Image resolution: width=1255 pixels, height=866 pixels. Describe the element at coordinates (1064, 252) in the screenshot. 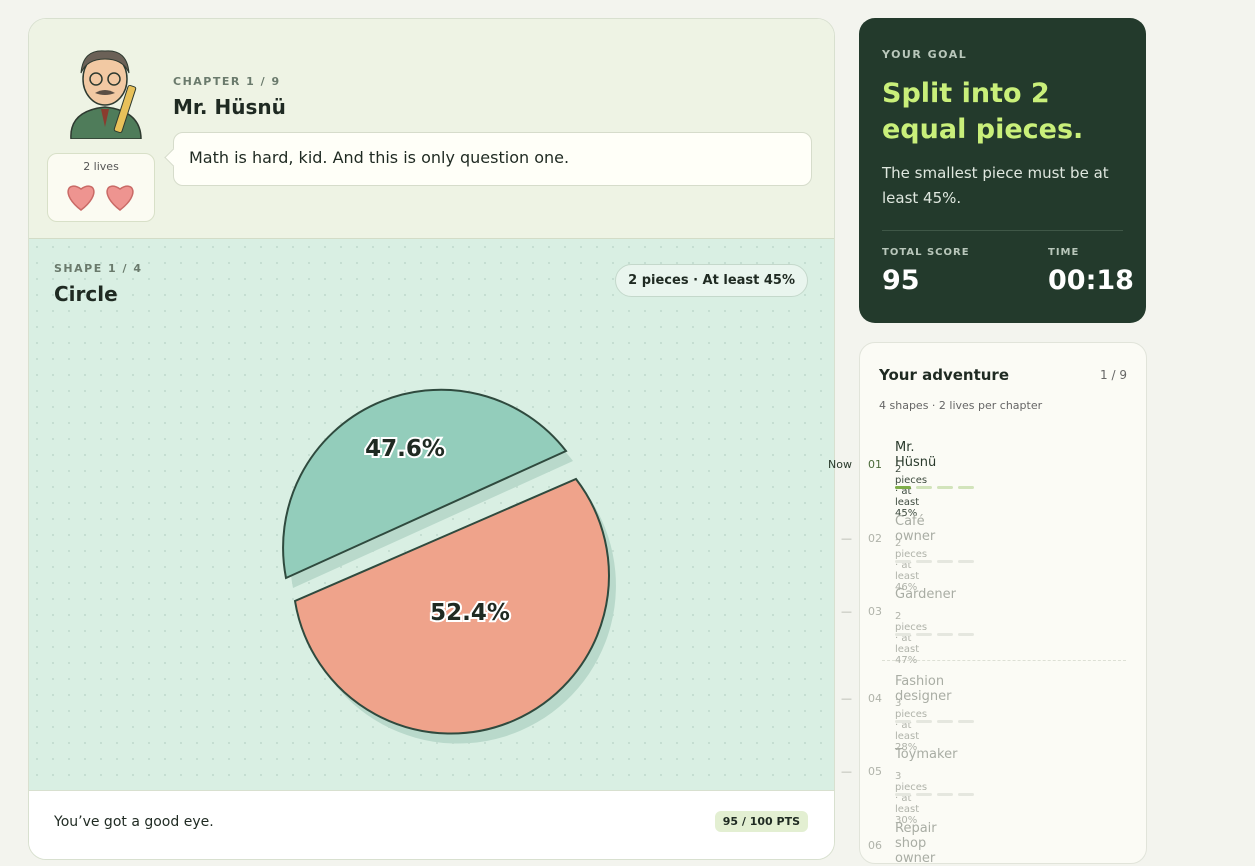

I see `time-label: TIME` at that location.